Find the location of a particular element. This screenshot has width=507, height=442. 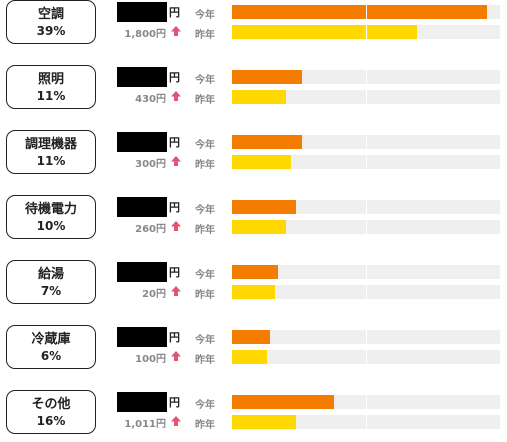

category-percent: 39% is located at coordinates (51, 30).